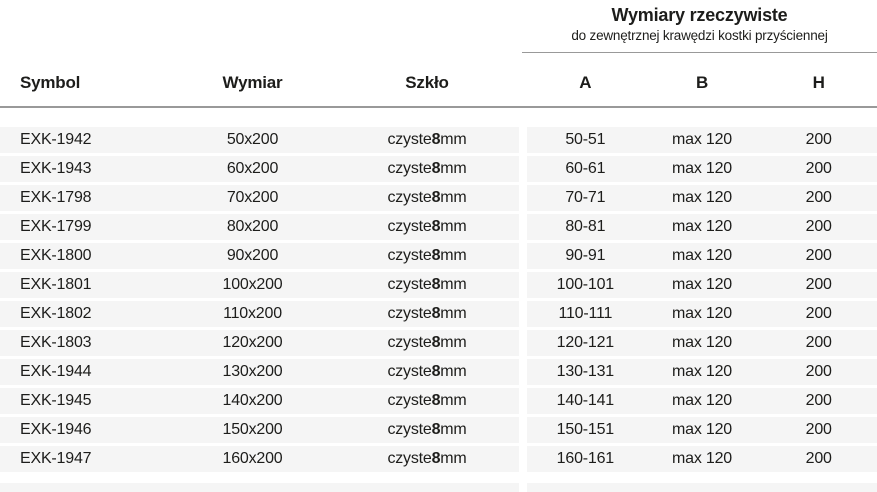  I want to click on row-right-section, so click(702, 487).